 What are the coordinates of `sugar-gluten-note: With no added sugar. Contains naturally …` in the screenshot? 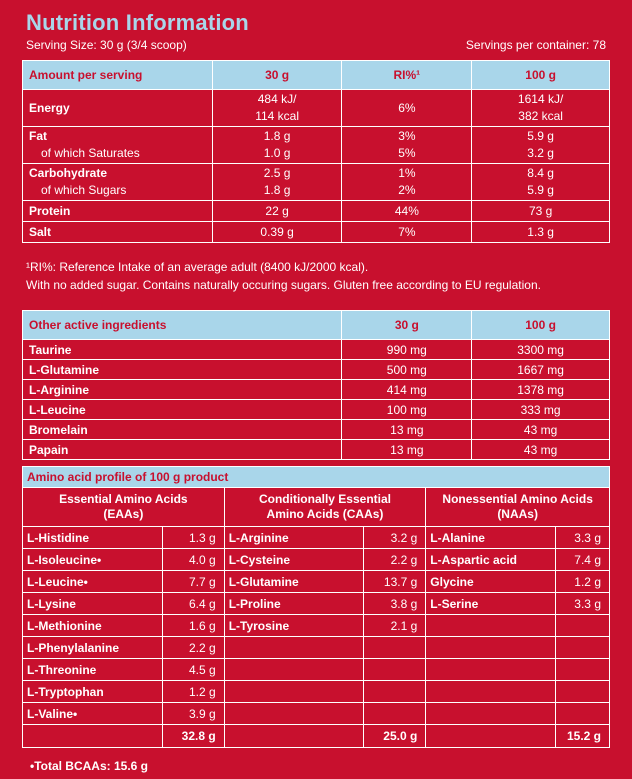 It's located at (283, 285).